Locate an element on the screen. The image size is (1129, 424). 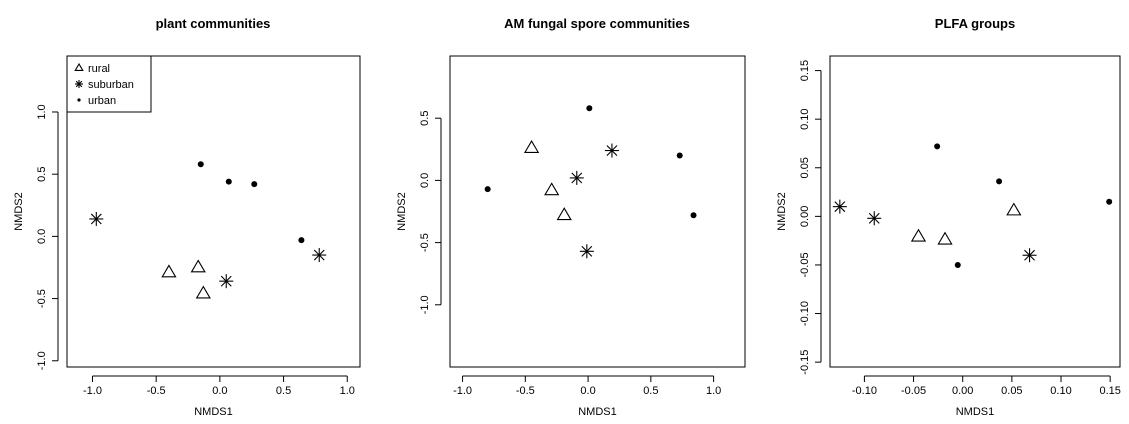
legend-marker-urban is located at coordinates (79, 100).